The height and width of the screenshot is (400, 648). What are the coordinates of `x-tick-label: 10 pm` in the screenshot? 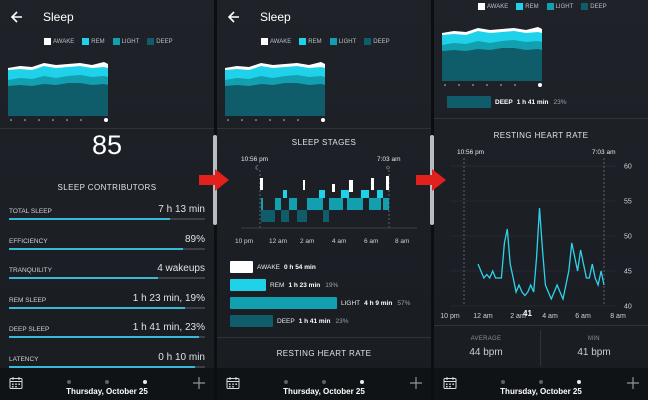 It's located at (450, 316).